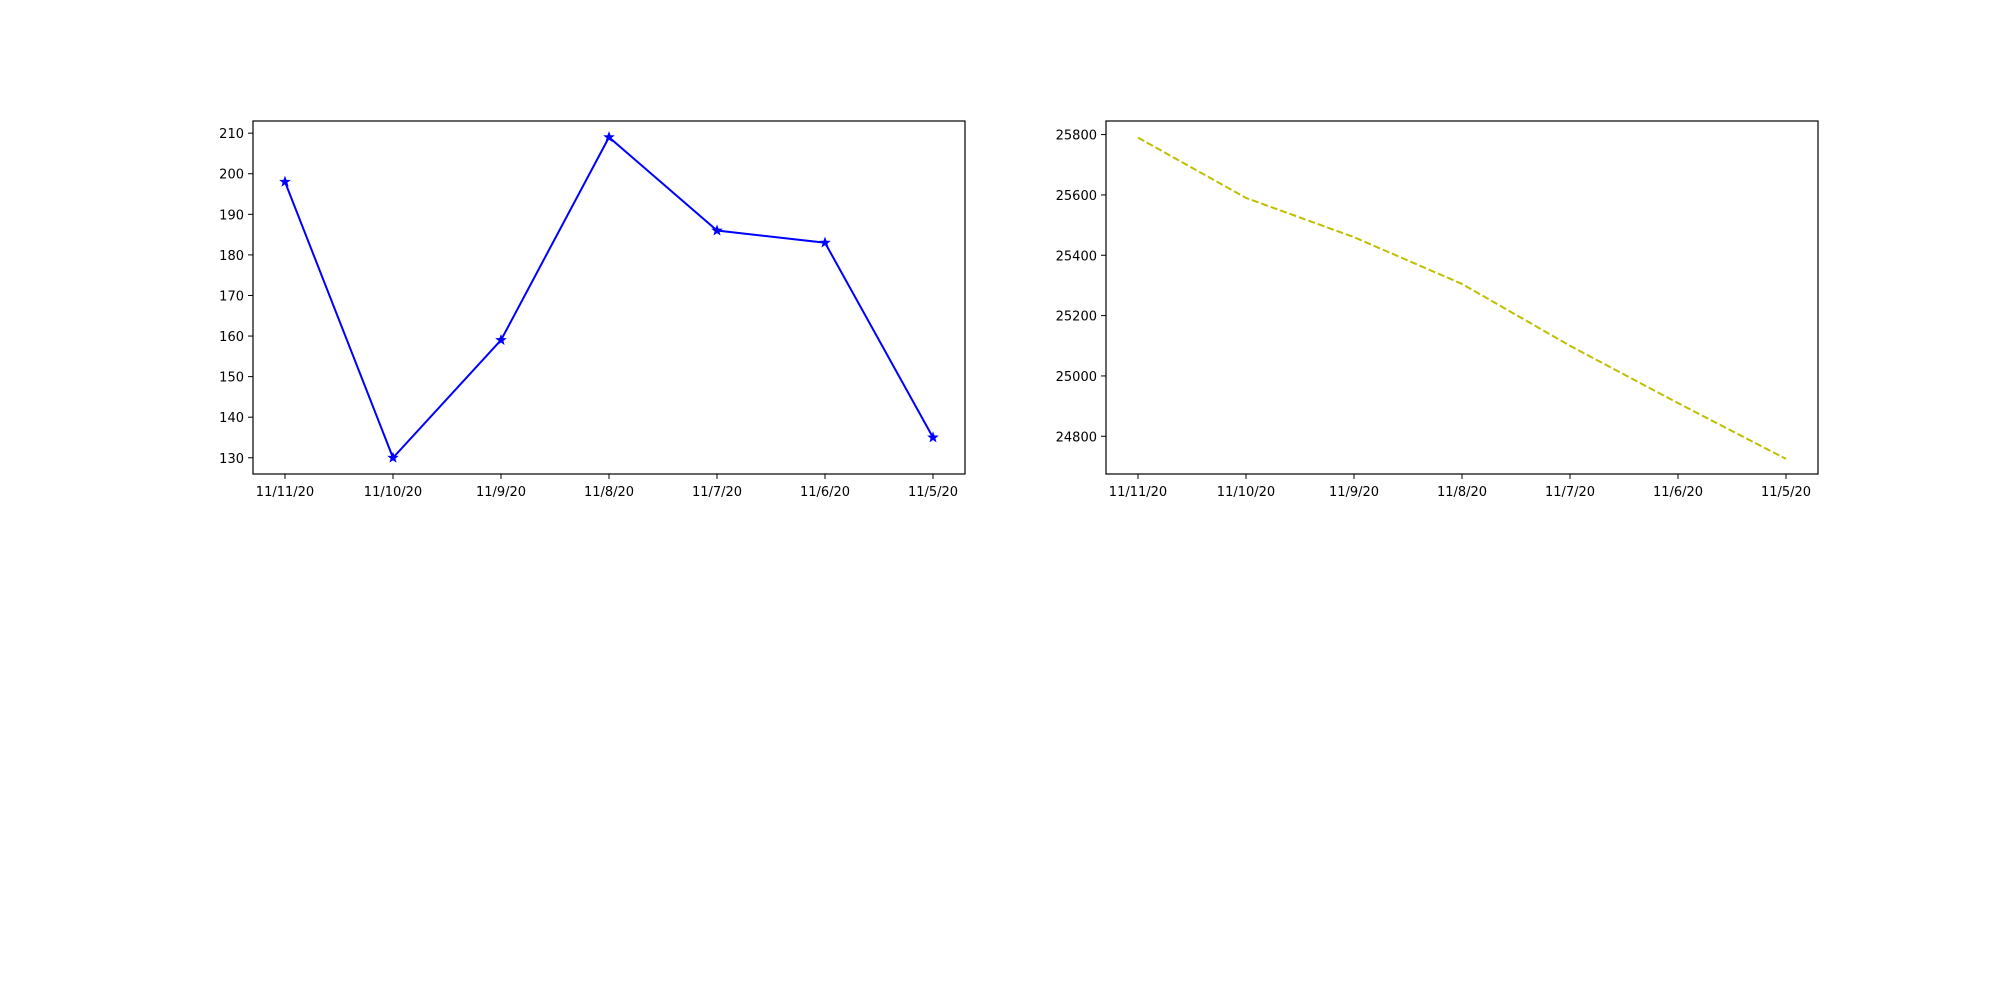 This screenshot has width=2000, height=1000. Describe the element at coordinates (231, 378) in the screenshot. I see `y-tick-label: 150` at that location.